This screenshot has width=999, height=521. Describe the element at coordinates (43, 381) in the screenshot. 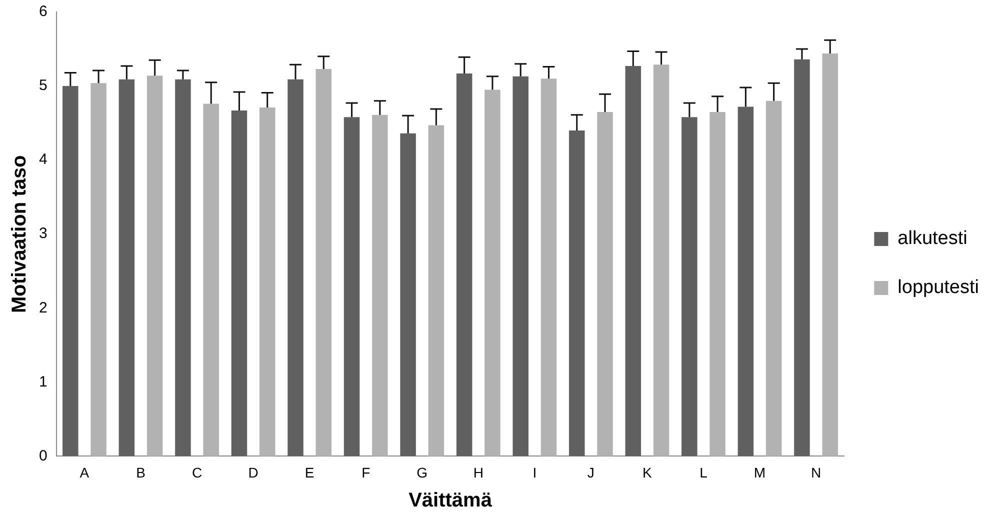

I see `y-tick-label: 1` at that location.